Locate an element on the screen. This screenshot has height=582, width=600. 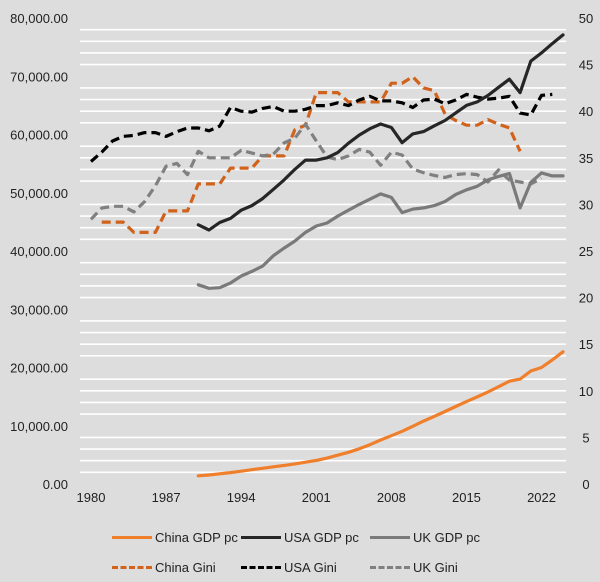
legend-label: China GDP pc is located at coordinates (196, 537).